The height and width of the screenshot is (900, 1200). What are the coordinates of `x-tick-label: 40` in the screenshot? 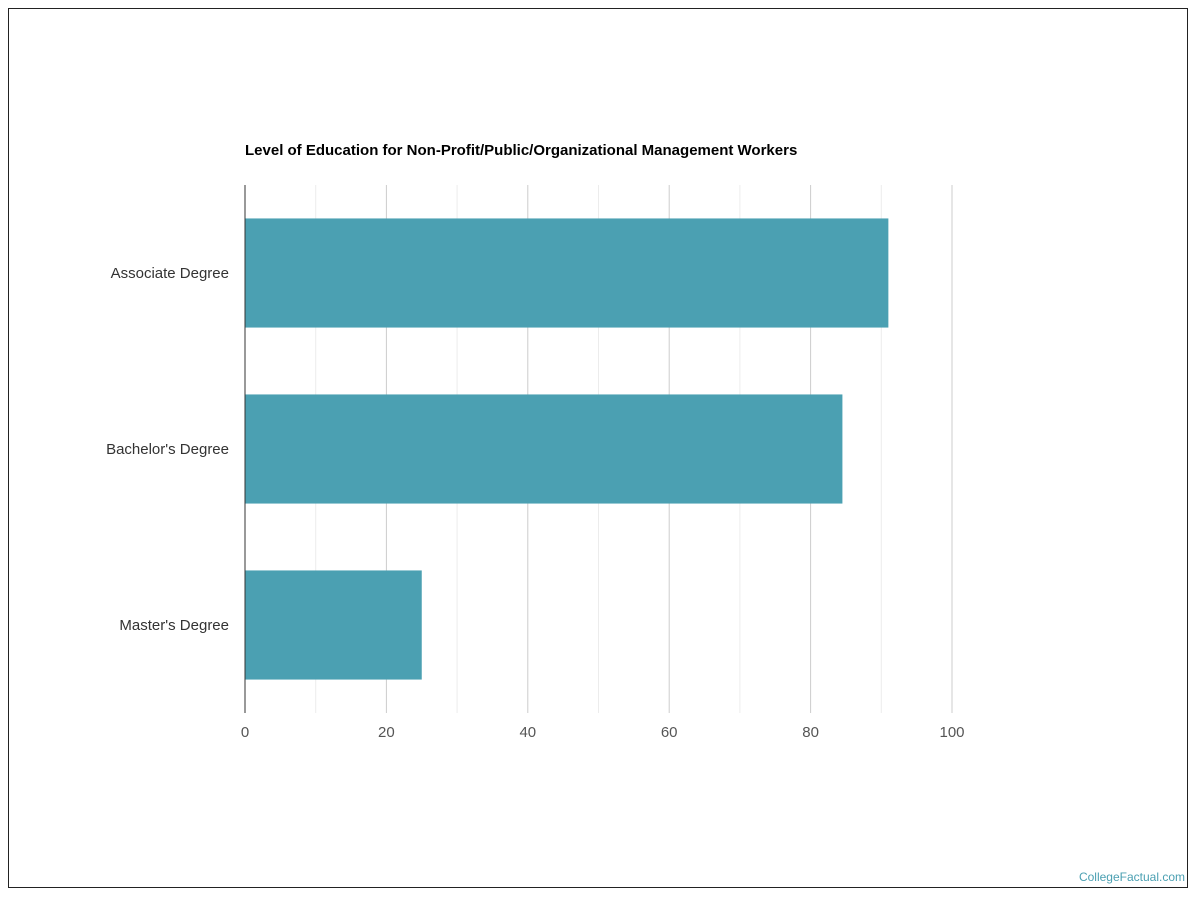 It's located at (527, 732).